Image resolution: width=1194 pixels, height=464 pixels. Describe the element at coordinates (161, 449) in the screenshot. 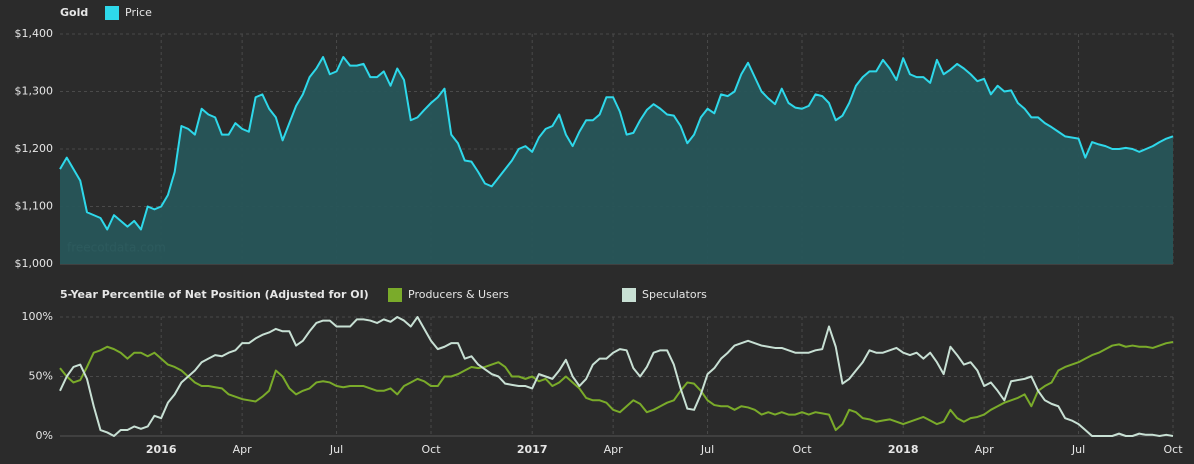

I see `x-tick-label: 2016` at that location.